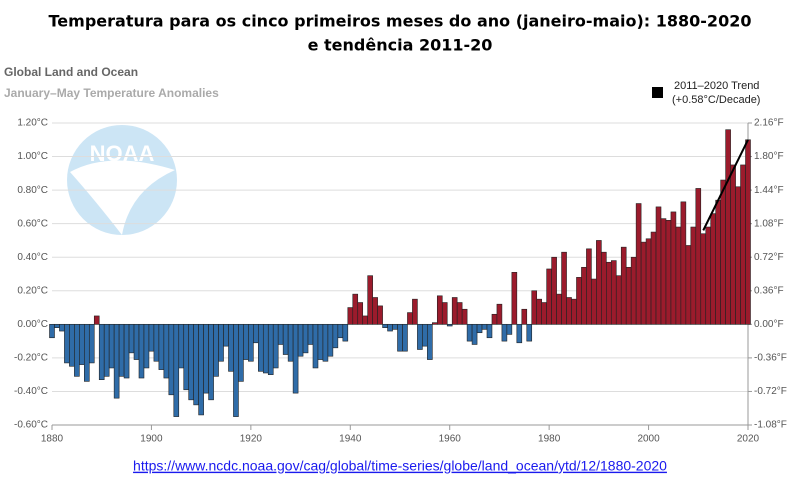  What do you see at coordinates (716, 86) in the screenshot?
I see `legend-label: 2011–2020 Trend` at bounding box center [716, 86].